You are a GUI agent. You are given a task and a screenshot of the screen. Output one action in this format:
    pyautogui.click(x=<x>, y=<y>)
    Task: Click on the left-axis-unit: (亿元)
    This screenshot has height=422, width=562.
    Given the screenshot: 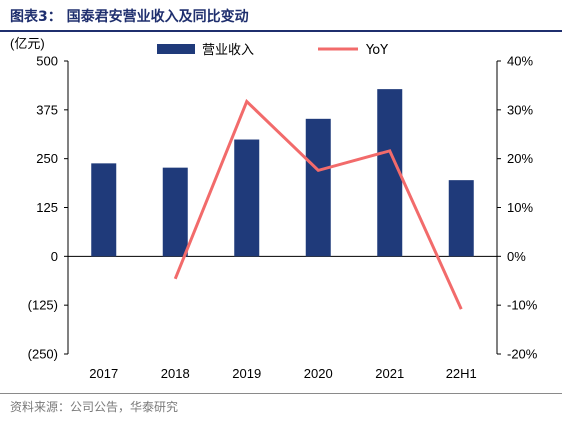 What is the action you would take?
    pyautogui.click(x=27, y=43)
    